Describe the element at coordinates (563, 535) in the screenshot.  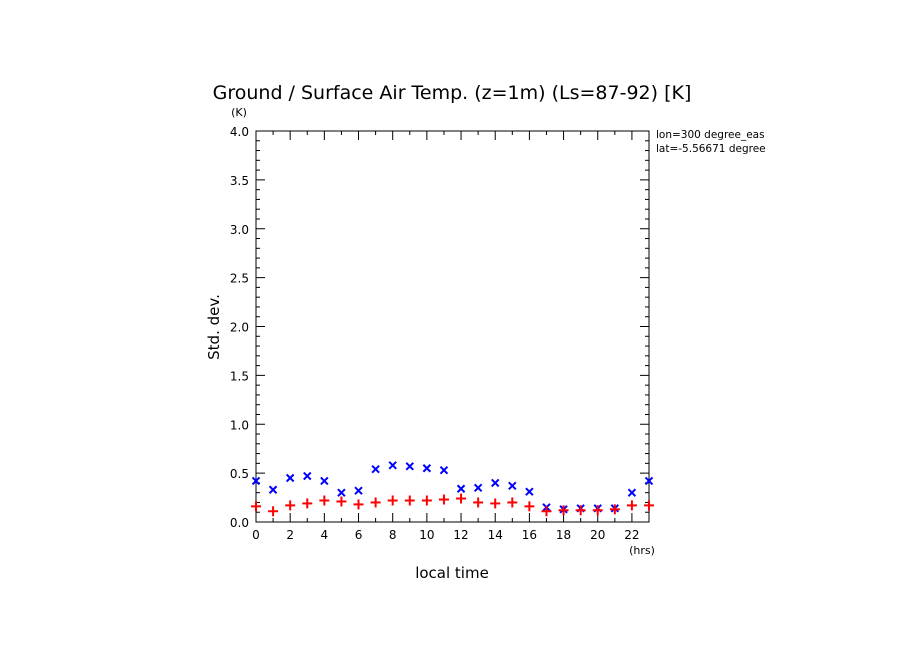
I see `x-tick-label: 18` at that location.